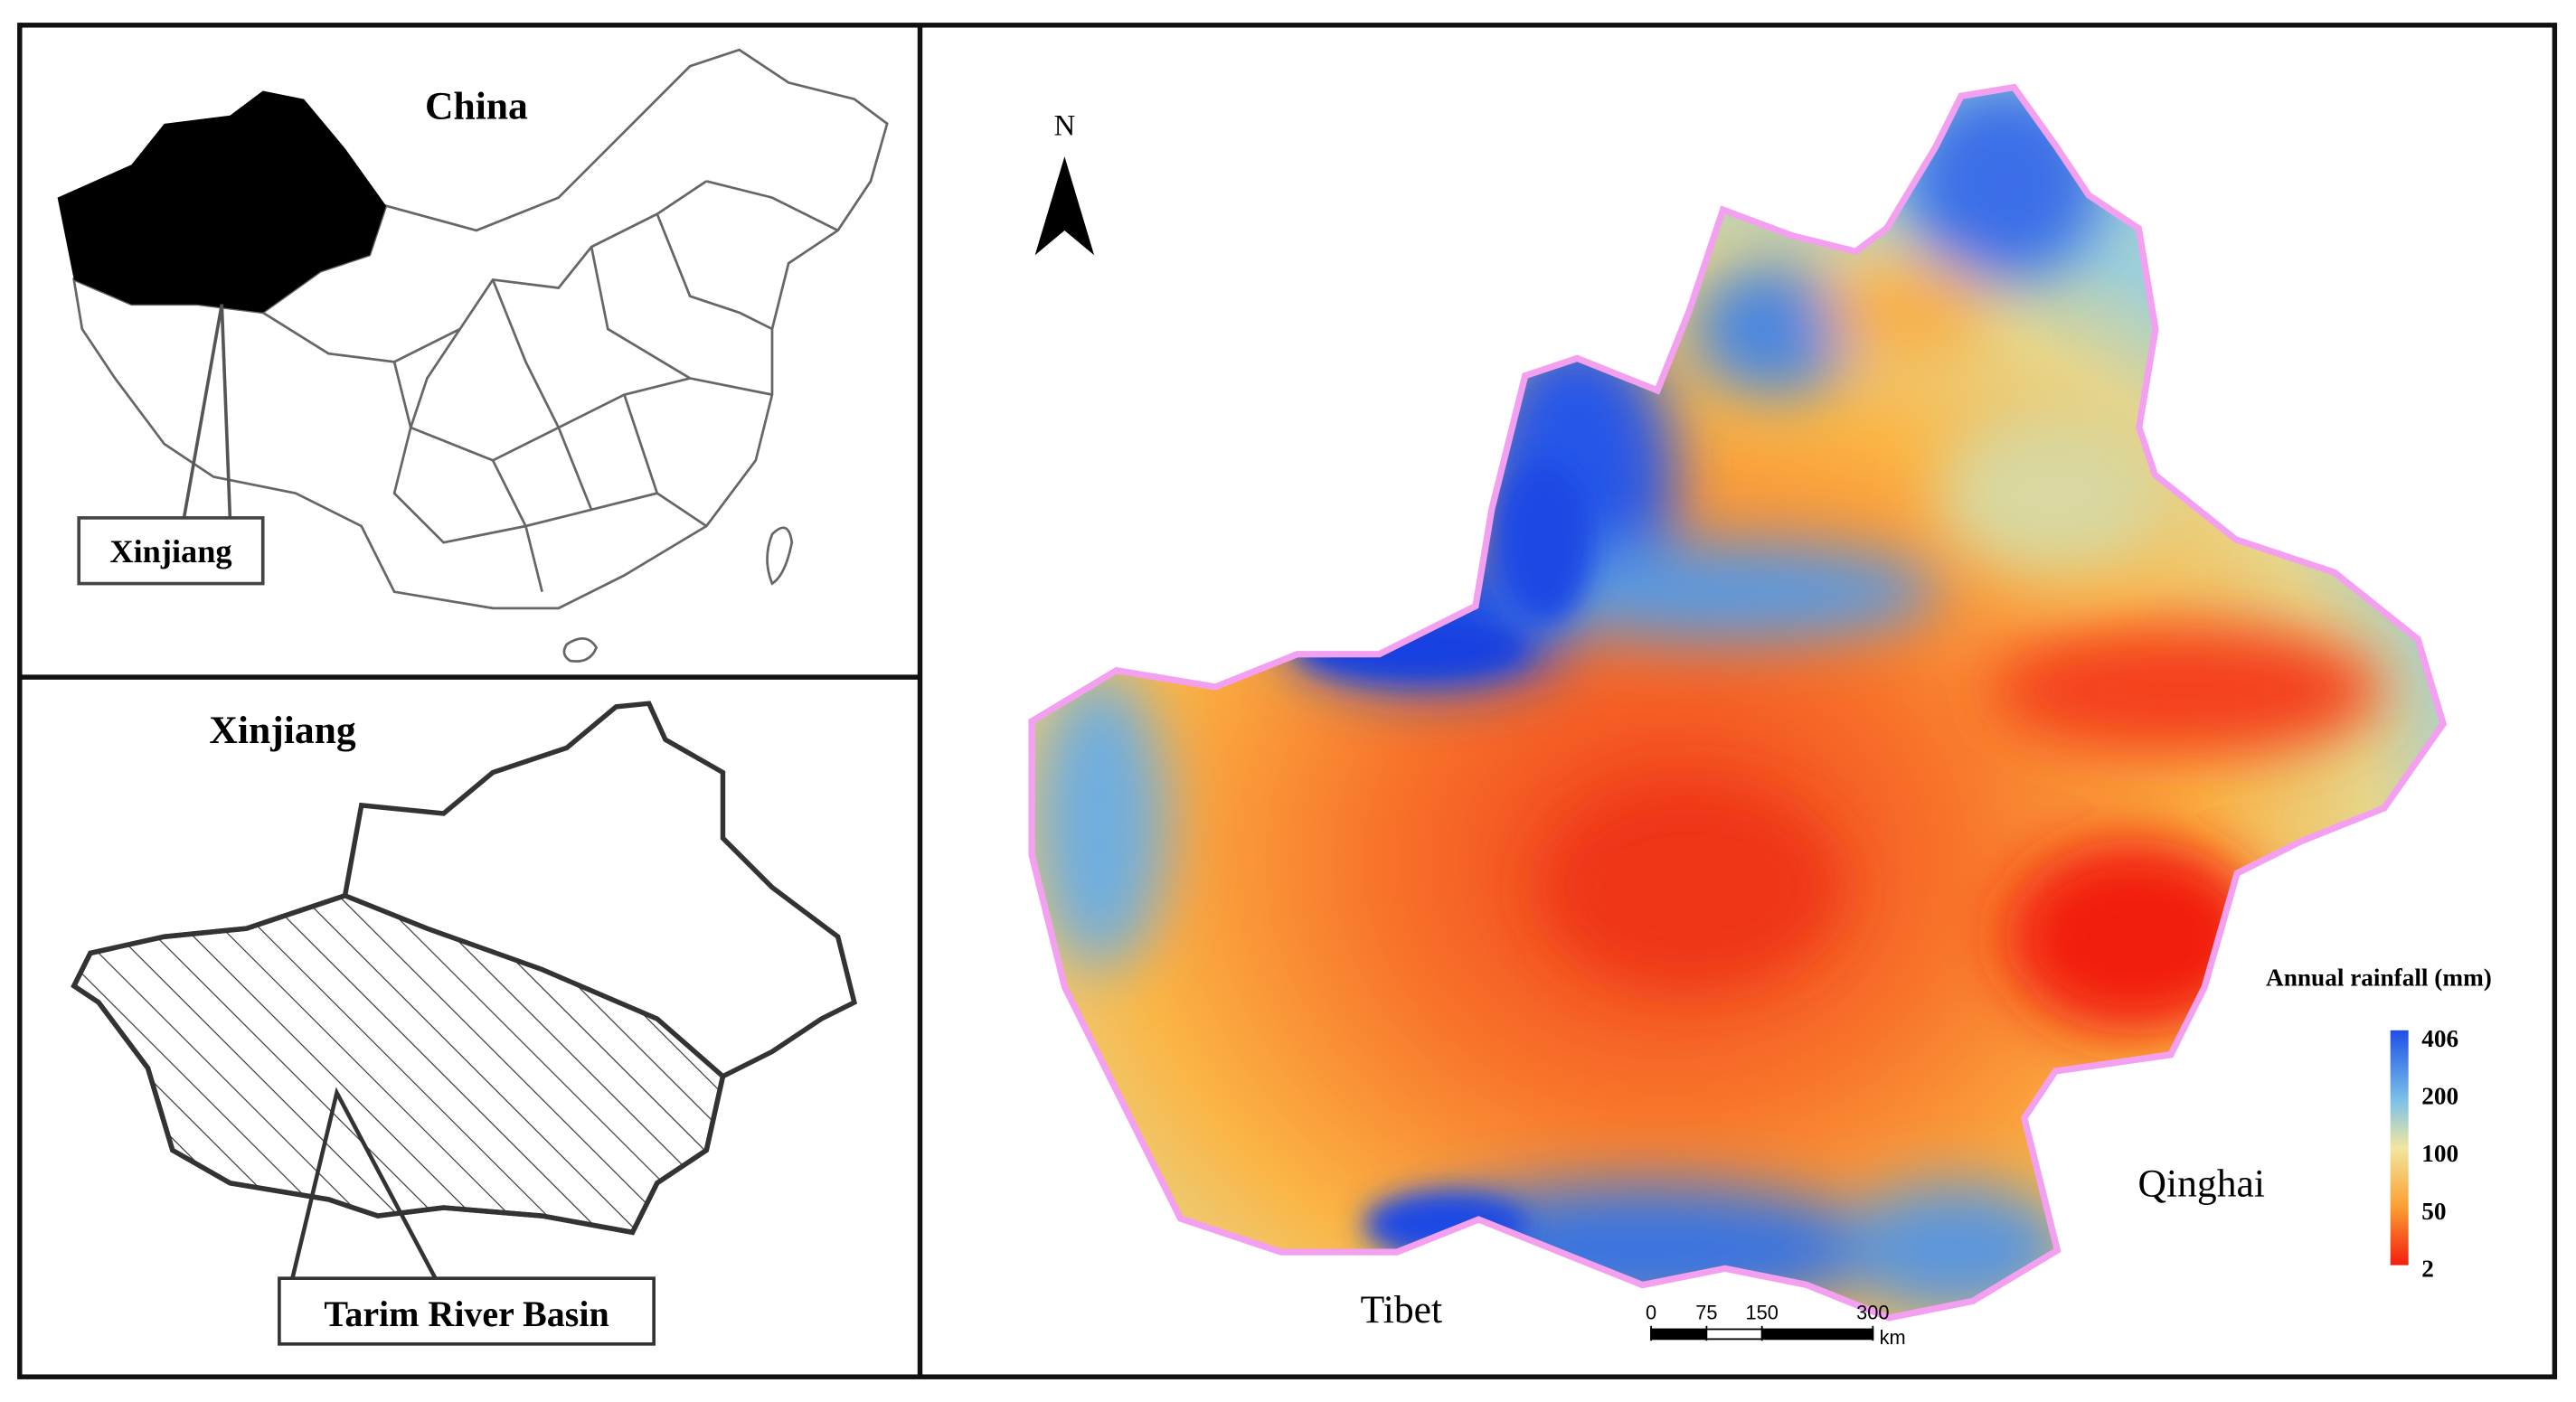  I want to click on colorbar, so click(2399, 1148).